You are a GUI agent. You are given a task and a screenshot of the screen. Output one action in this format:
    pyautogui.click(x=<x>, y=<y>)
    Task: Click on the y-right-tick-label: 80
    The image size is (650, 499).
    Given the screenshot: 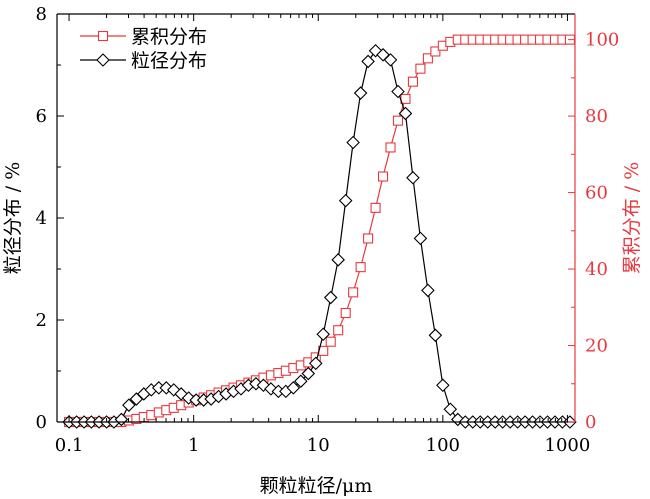 What is the action you would take?
    pyautogui.click(x=596, y=116)
    